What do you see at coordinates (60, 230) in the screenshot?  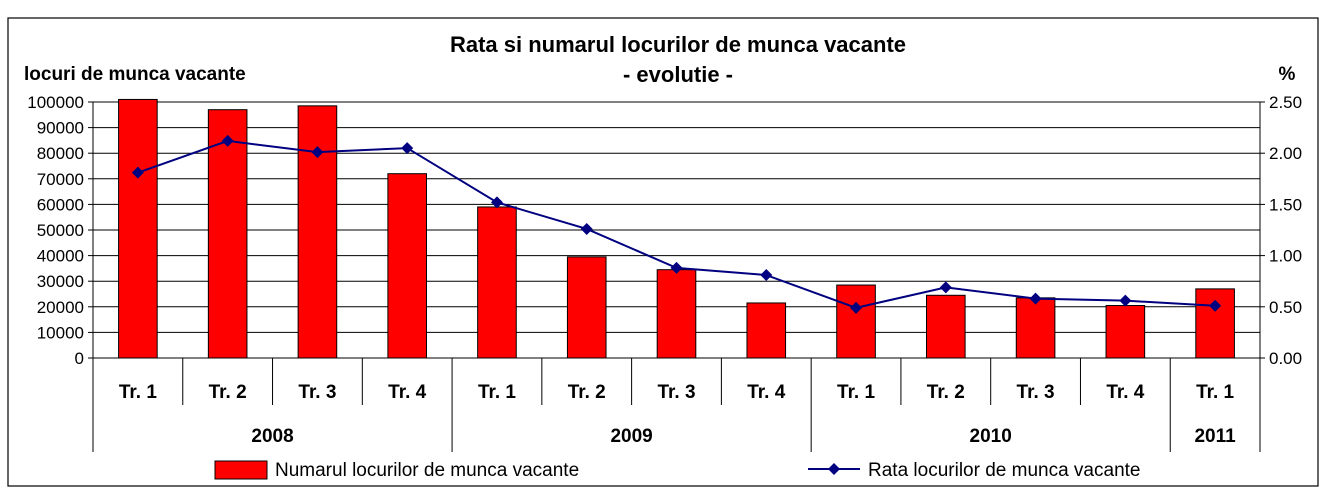 I see `left-tick-label: 50000` at bounding box center [60, 230].